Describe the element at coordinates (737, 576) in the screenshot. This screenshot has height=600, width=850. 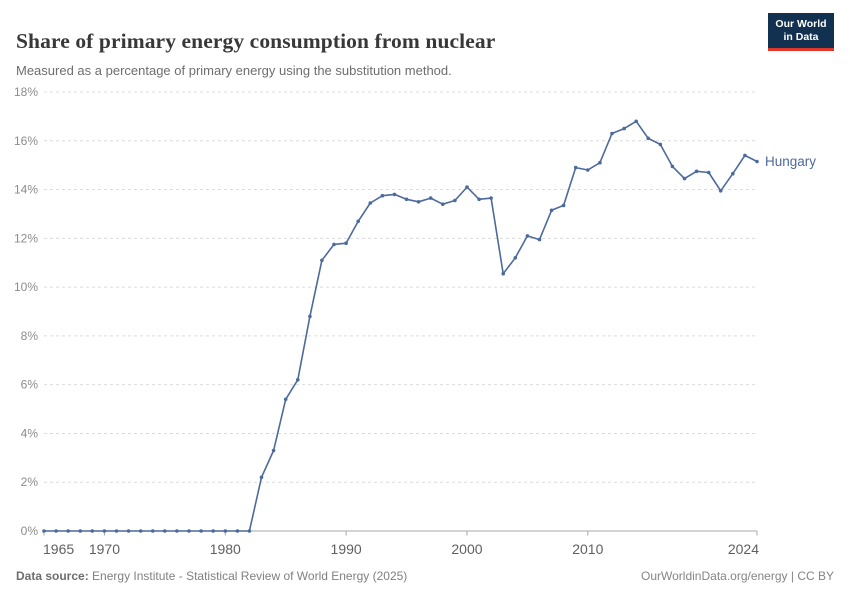
I see `owid-url-license-link: OurWorldinData.org/energy | CC BY` at that location.